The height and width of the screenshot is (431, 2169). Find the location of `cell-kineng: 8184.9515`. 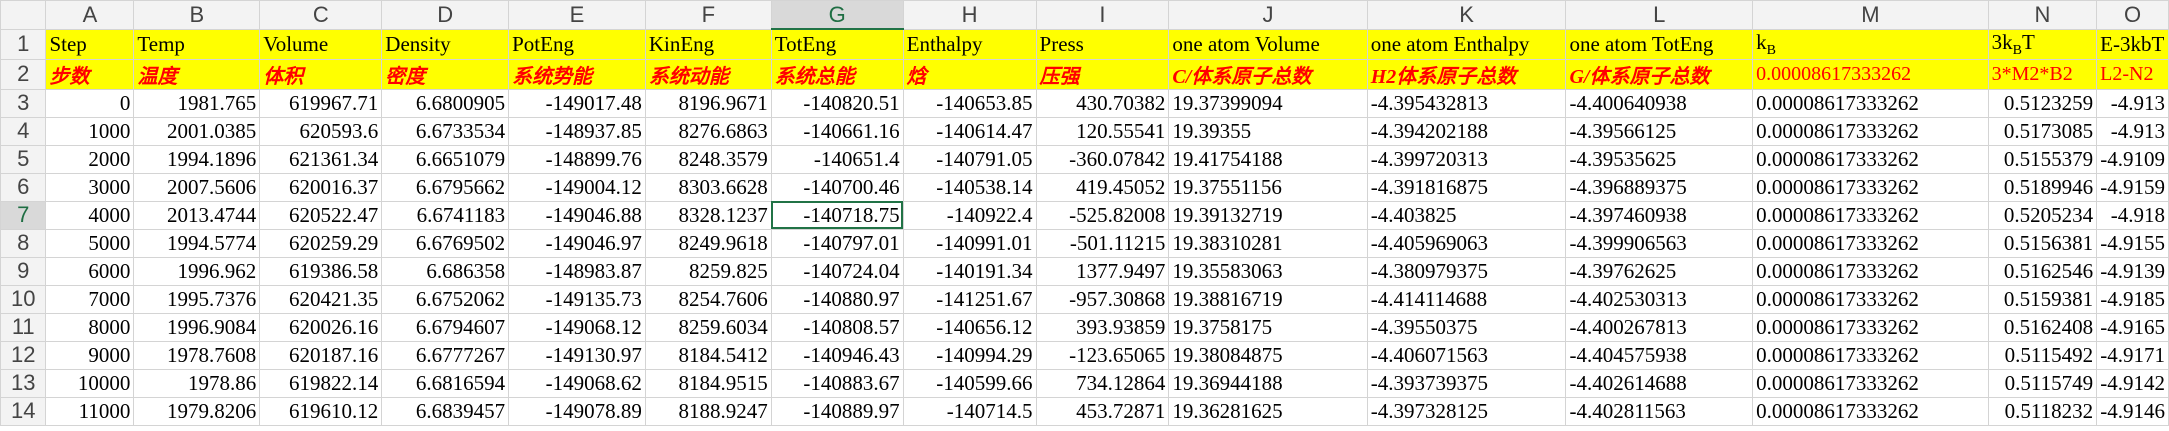

cell-kineng: 8184.9515 is located at coordinates (708, 383).